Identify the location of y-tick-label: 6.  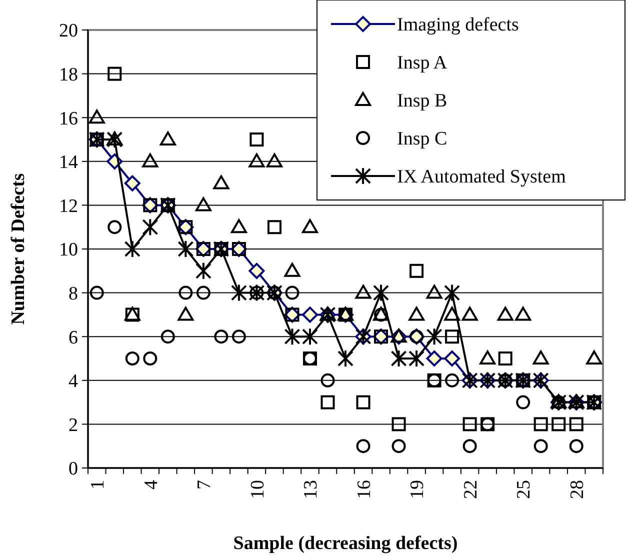
(73, 337).